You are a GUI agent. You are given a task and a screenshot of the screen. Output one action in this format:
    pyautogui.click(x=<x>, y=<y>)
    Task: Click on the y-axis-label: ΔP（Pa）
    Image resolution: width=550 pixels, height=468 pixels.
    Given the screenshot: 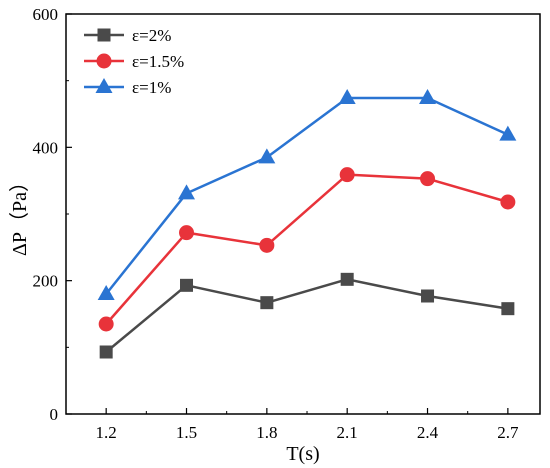 What is the action you would take?
    pyautogui.click(x=19, y=214)
    